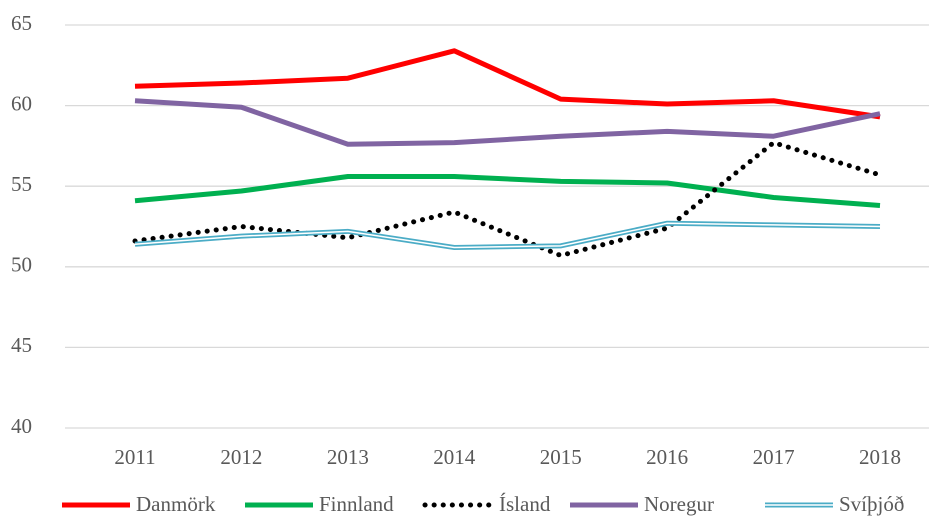  Describe the element at coordinates (21, 184) in the screenshot. I see `y-tick-label: 55` at that location.